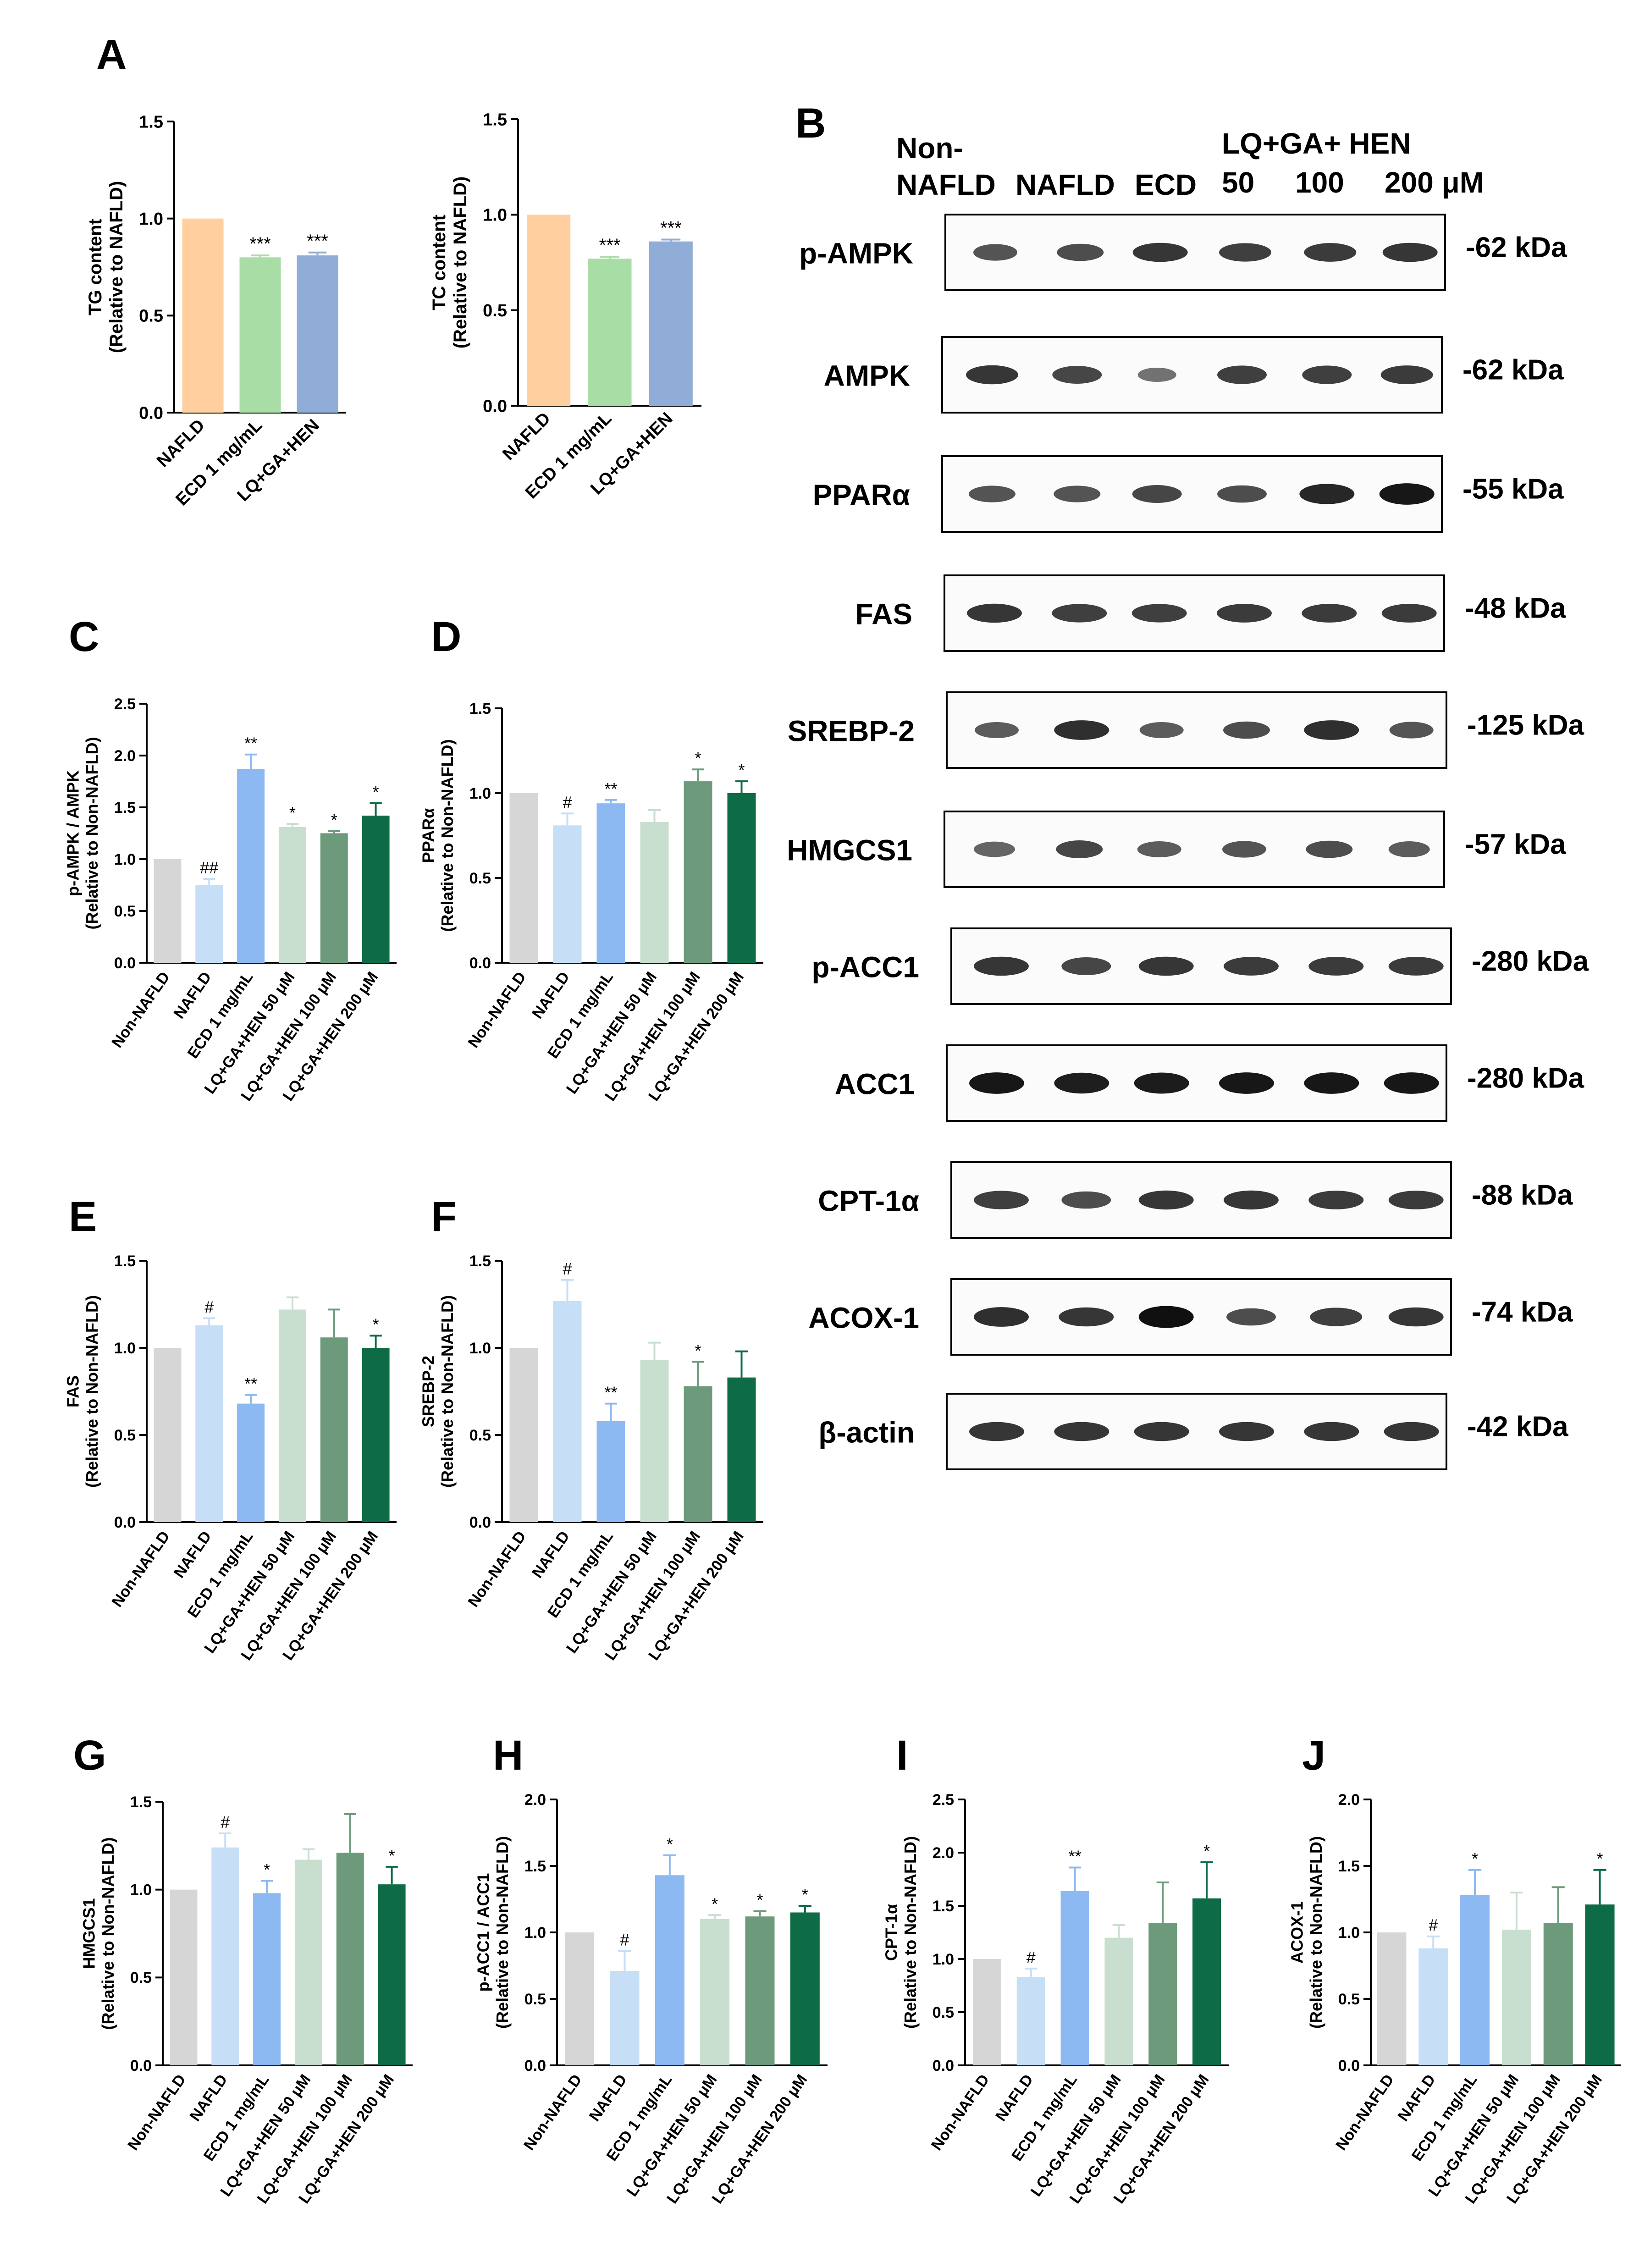  What do you see at coordinates (89, 1933) in the screenshot?
I see `y-axis-label-line: HMGCS1` at bounding box center [89, 1933].